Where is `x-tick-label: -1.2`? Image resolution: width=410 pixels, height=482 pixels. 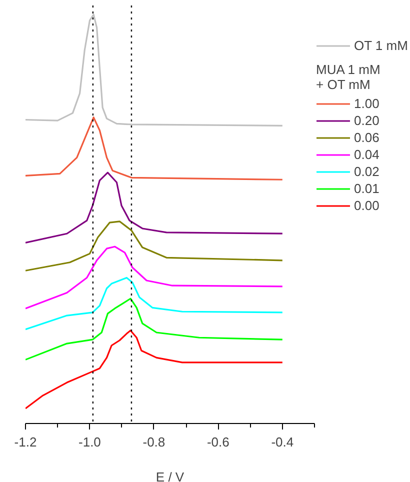
x-tick-label: -1.2 is located at coordinates (25, 442).